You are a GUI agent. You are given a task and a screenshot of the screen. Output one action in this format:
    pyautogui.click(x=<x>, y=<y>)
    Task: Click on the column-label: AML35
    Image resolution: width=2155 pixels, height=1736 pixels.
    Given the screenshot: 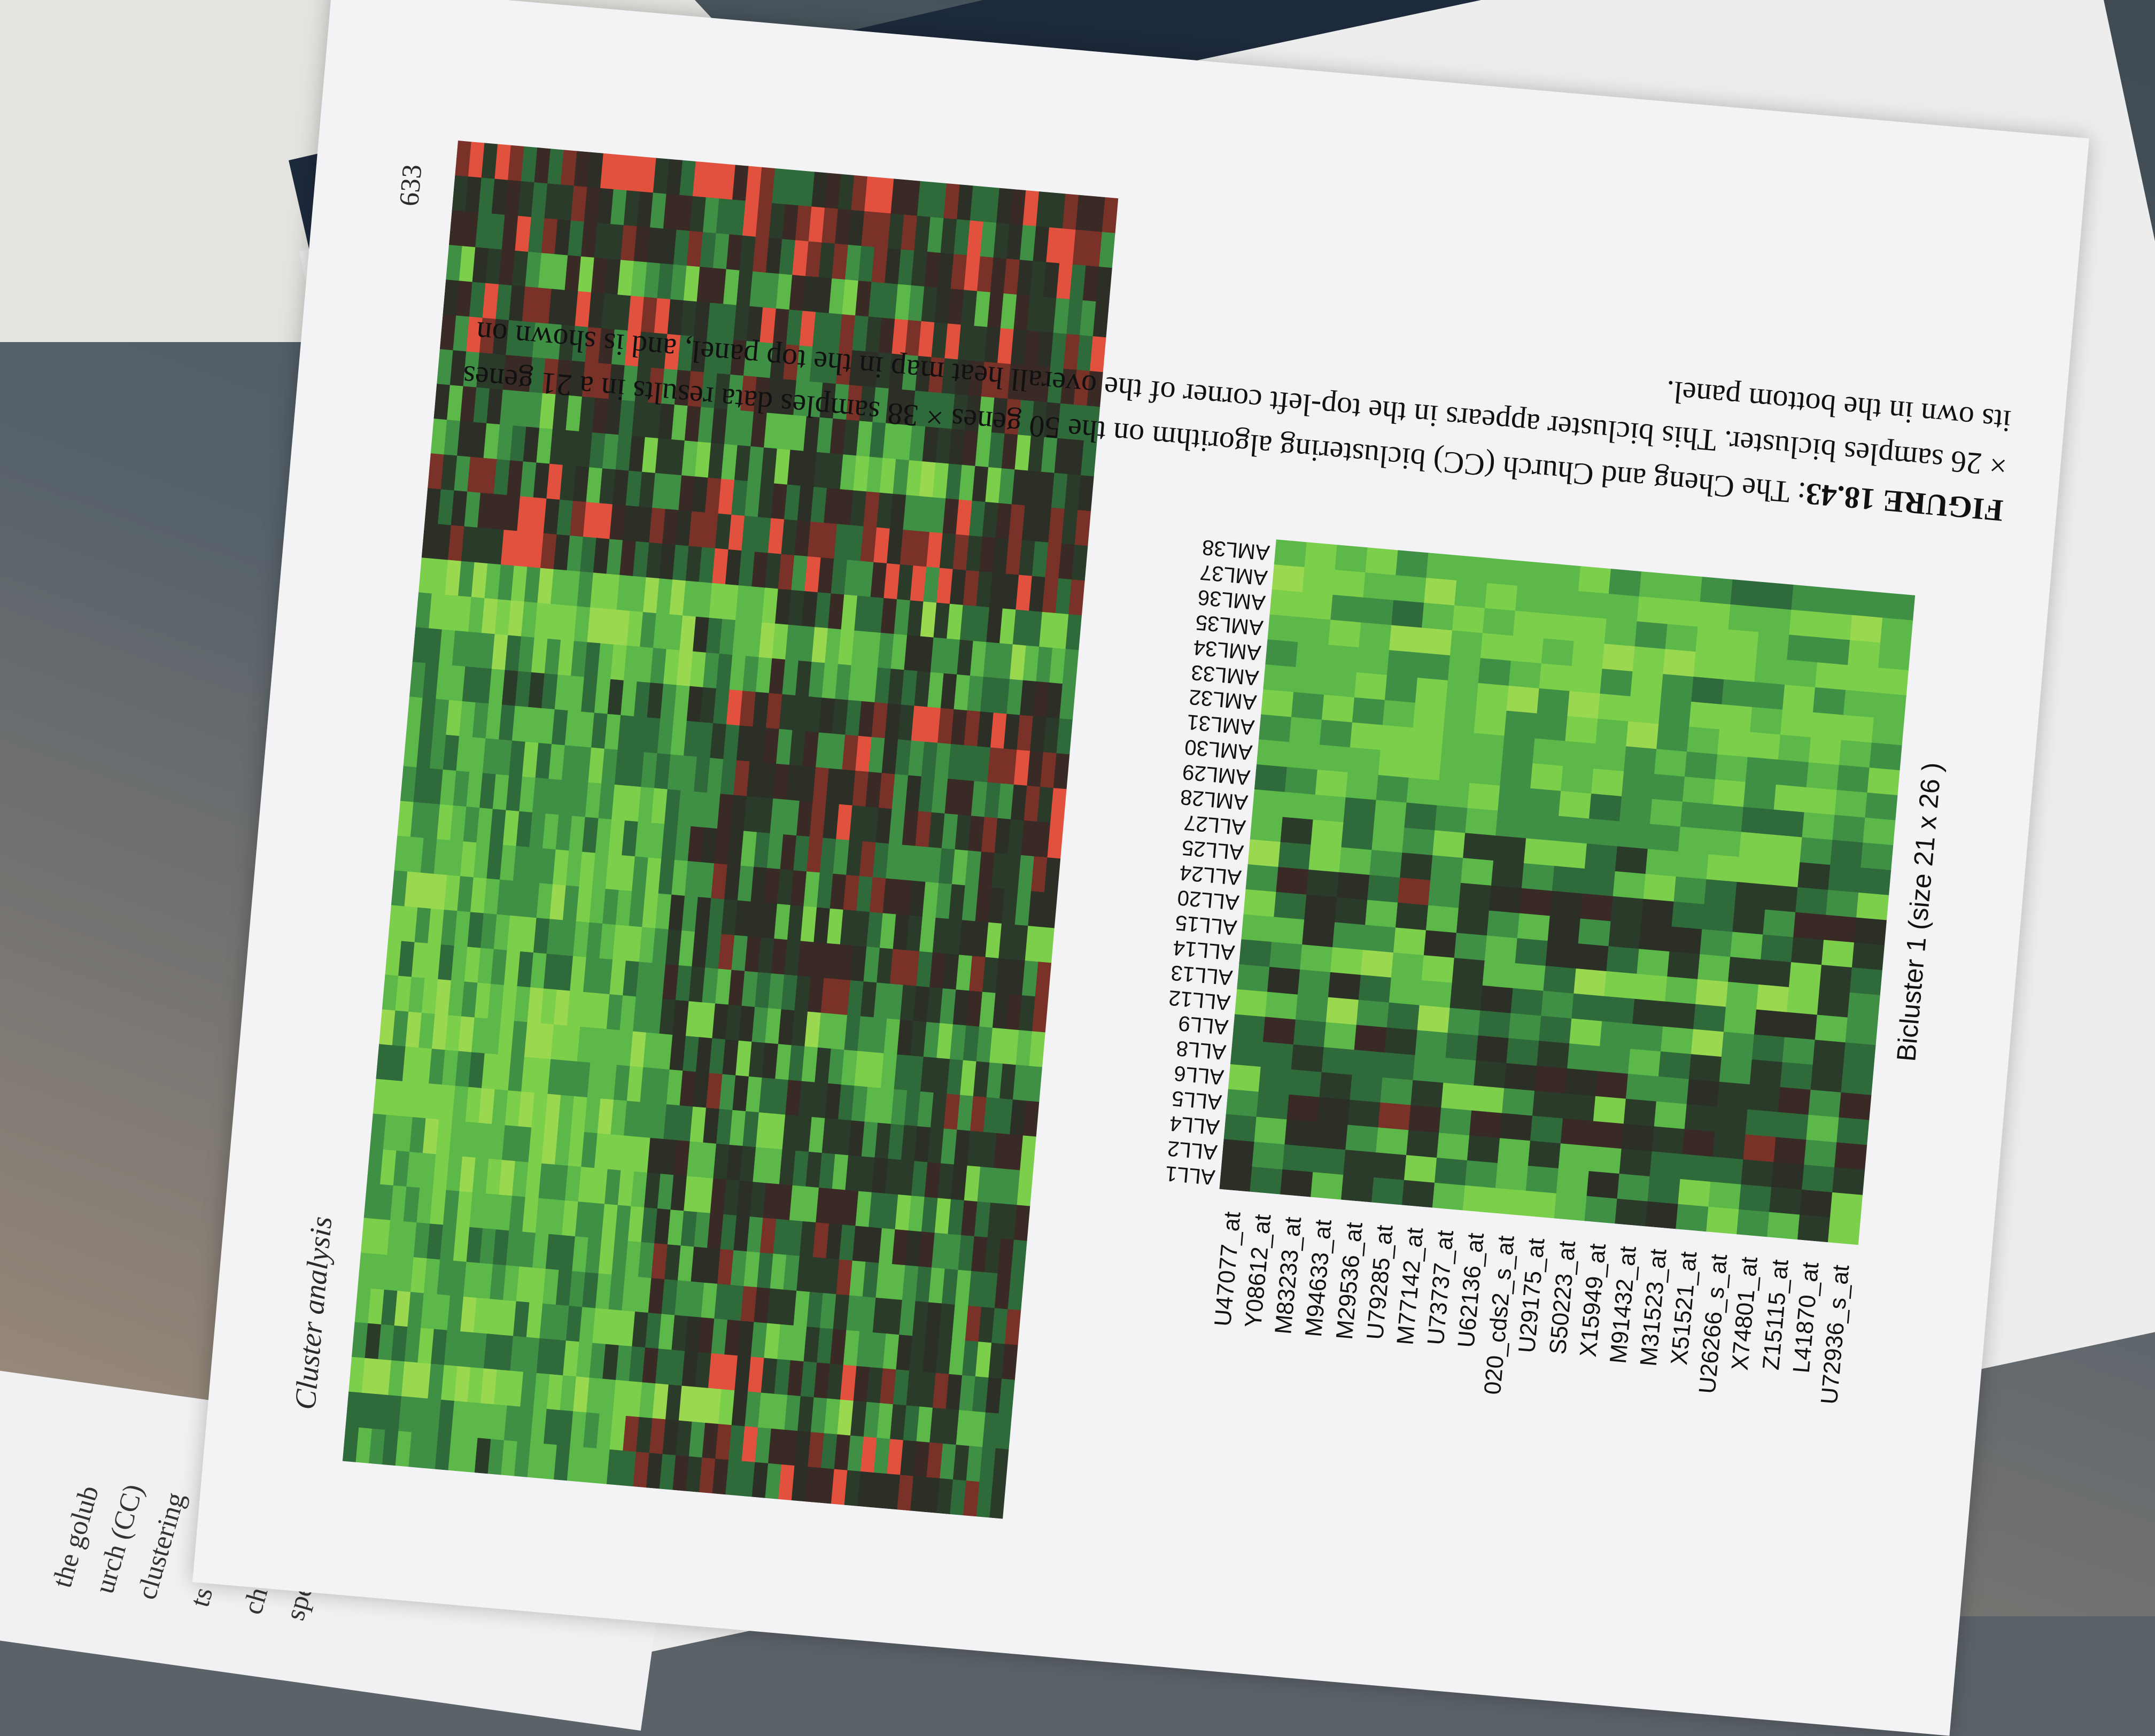 What is the action you would take?
    pyautogui.click(x=1230, y=625)
    